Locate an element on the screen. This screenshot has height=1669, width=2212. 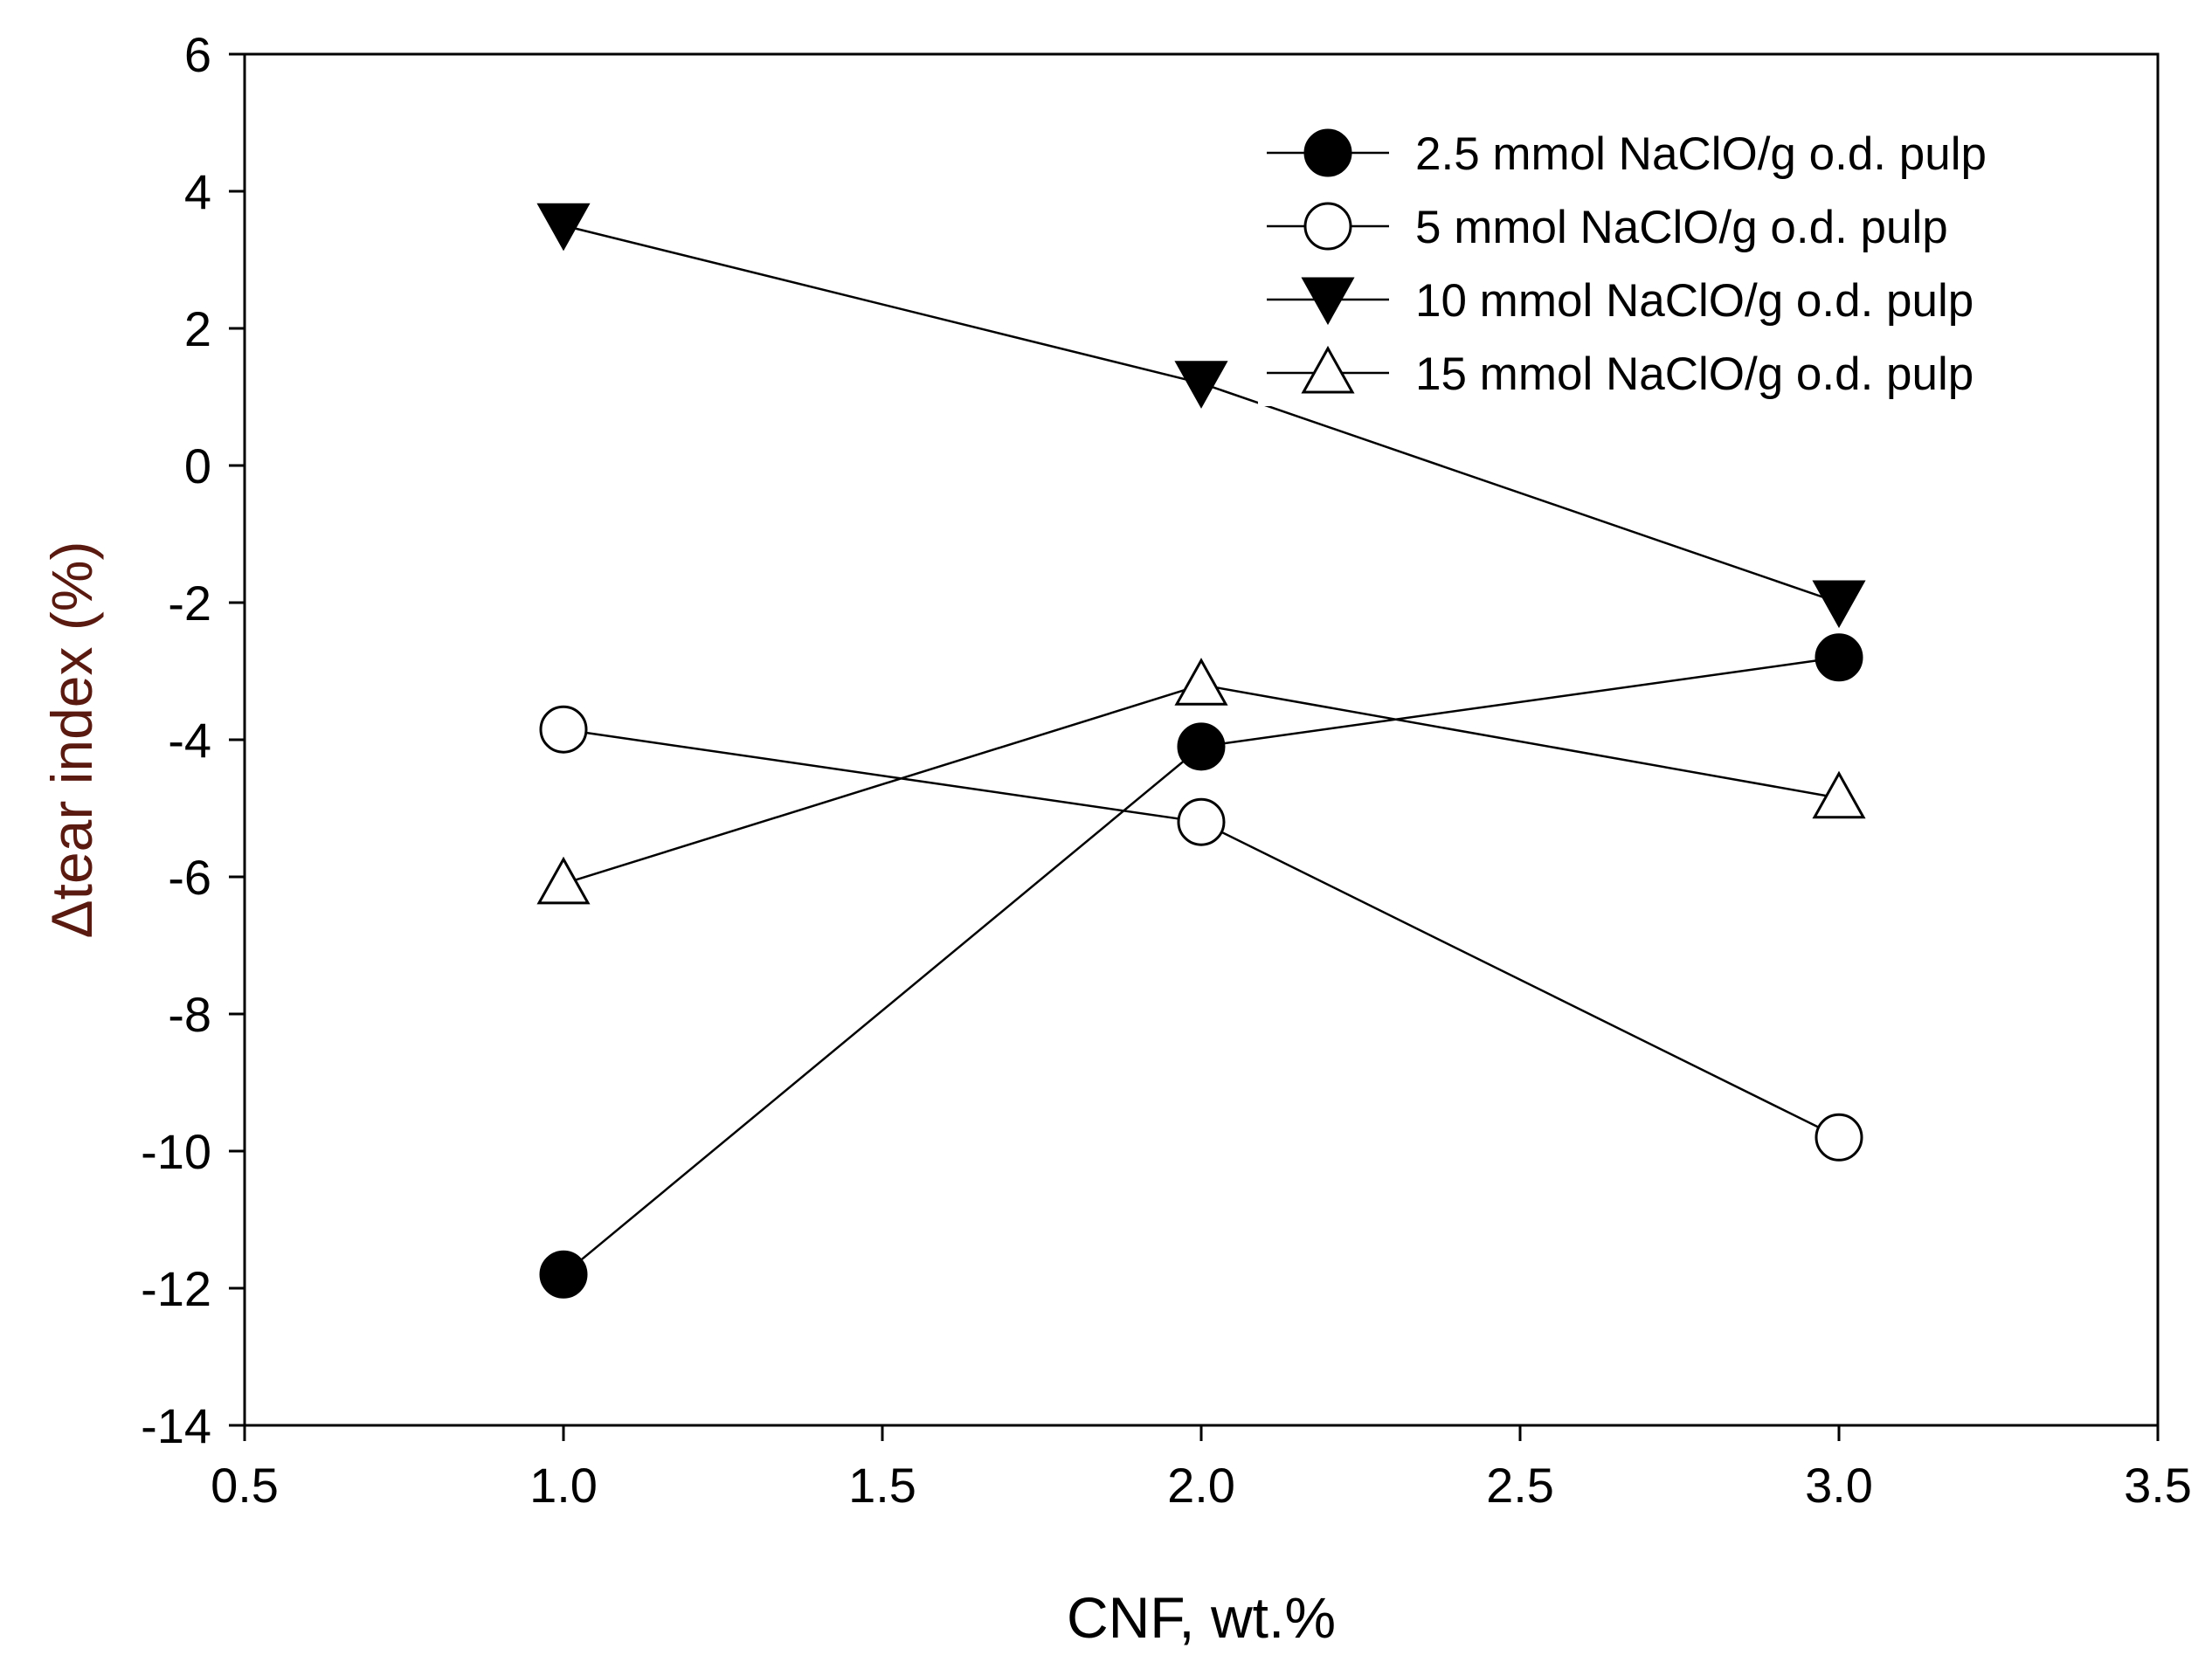
x-tick-label: 3.5 is located at coordinates (2158, 1485).